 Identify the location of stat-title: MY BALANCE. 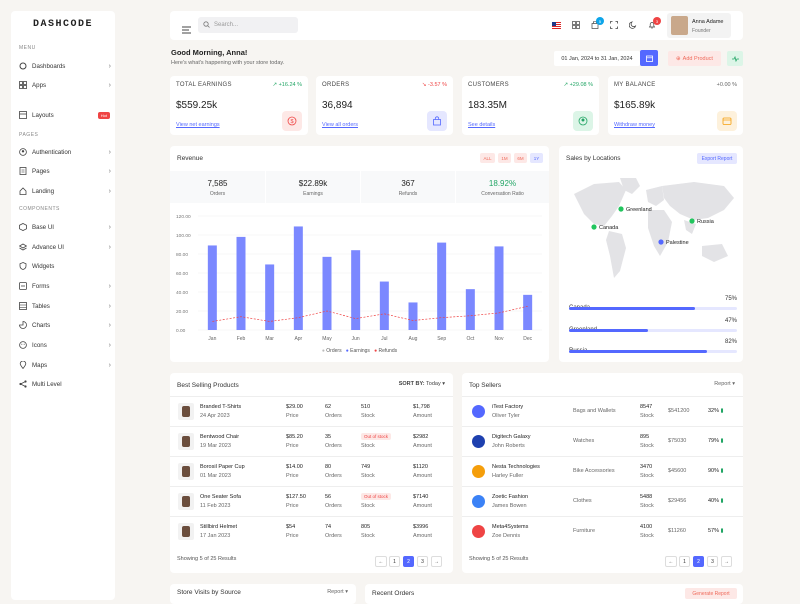
(635, 85).